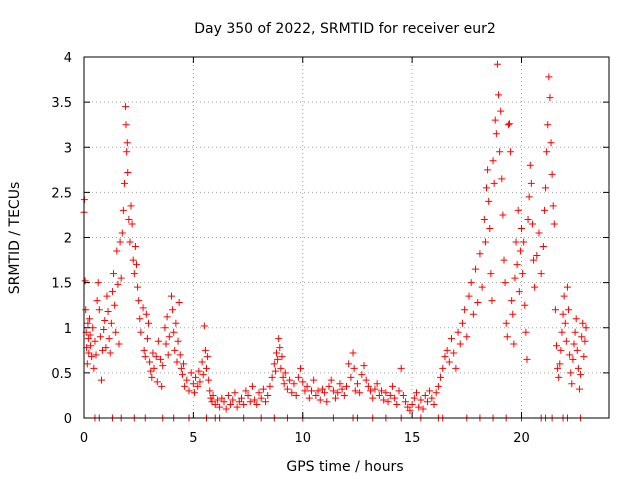 This screenshot has width=640, height=480. I want to click on x-tick-label: 0, so click(84, 438).